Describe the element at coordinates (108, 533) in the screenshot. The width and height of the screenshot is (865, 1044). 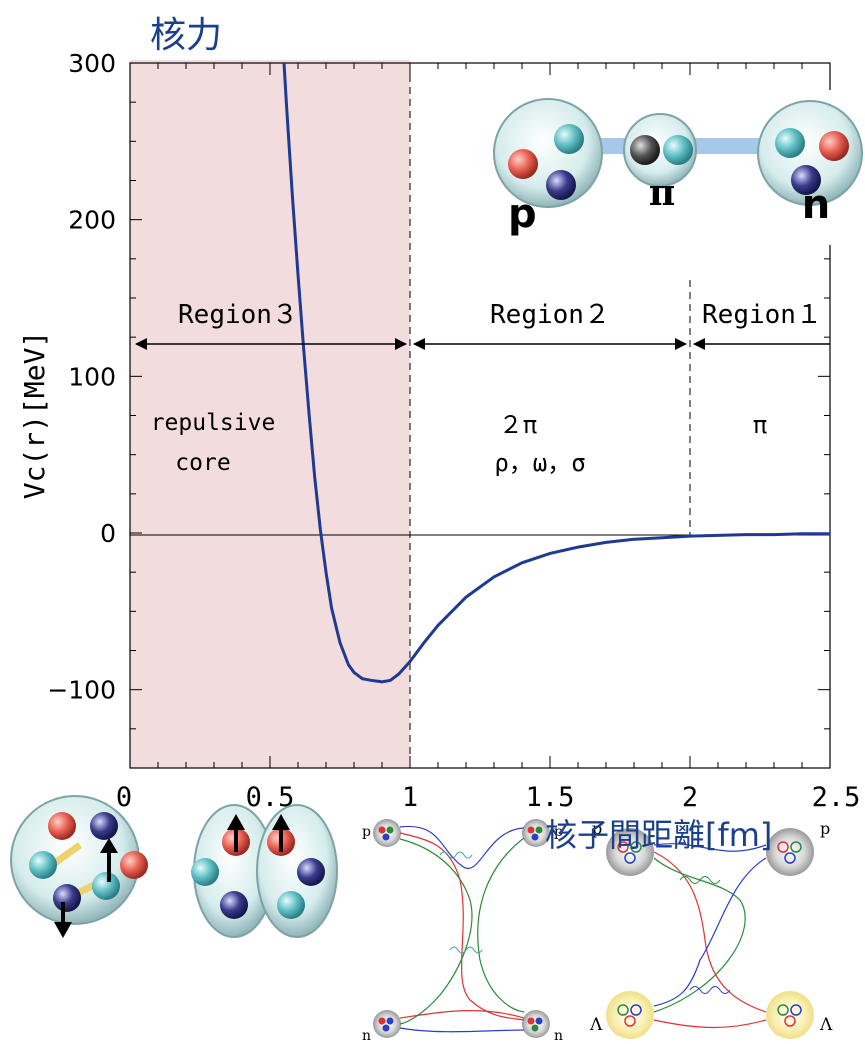
I see `y-tick-label: 0` at that location.